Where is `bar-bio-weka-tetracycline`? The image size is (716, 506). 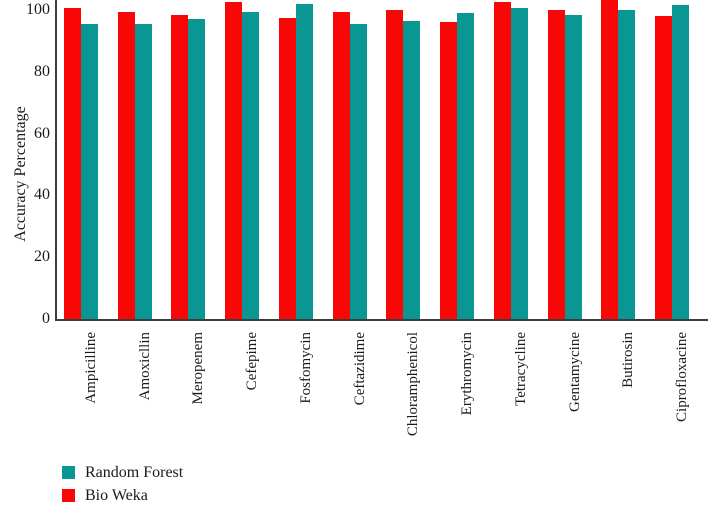 bar-bio-weka-tetracycline is located at coordinates (502, 160).